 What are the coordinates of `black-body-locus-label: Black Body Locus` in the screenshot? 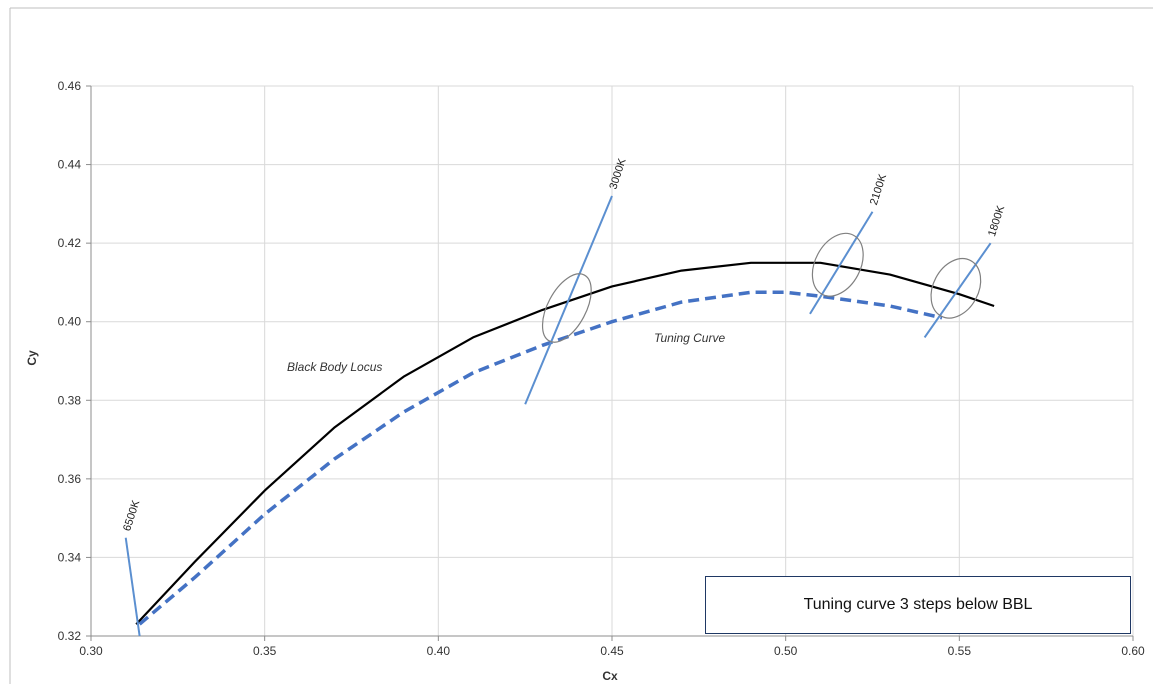 It's located at (334, 367).